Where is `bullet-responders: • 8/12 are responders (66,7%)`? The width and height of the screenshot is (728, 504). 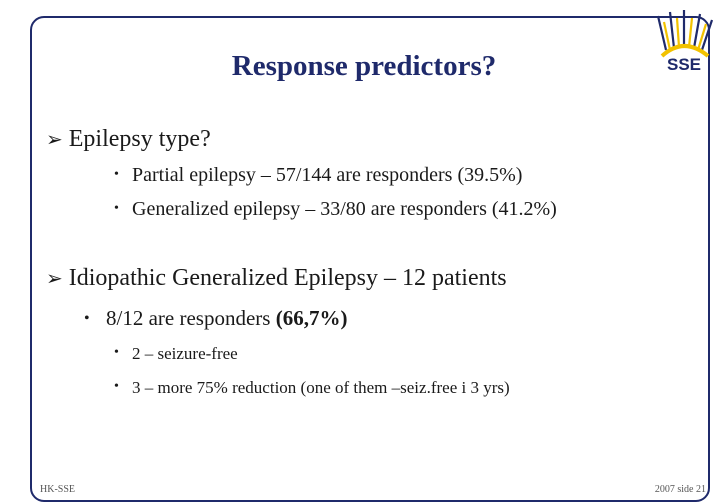
bullet-responders: • 8/12 are responders (66,7%) is located at coordinates (215, 318).